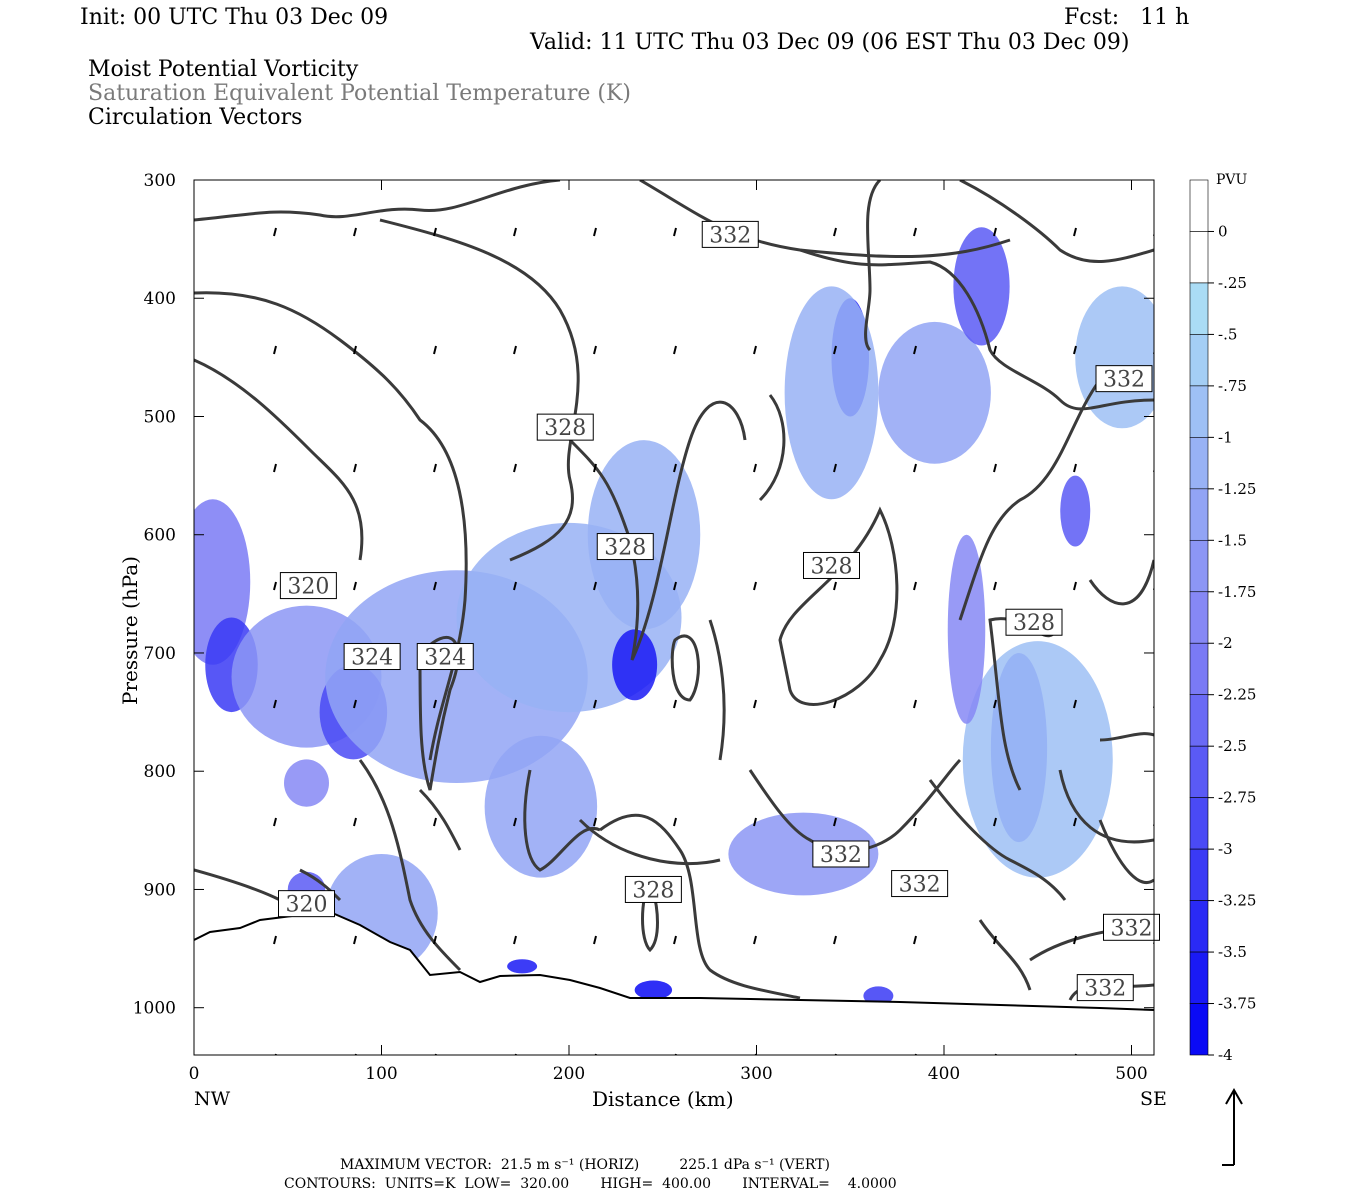 The width and height of the screenshot is (1350, 1200). What do you see at coordinates (194, 1074) in the screenshot?
I see `x-tick-label: 0` at bounding box center [194, 1074].